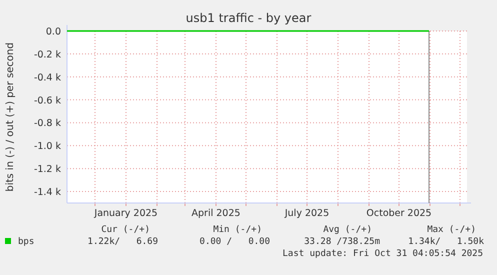 This screenshot has width=497, height=275. I want to click on legend-label: bps, so click(26, 242).